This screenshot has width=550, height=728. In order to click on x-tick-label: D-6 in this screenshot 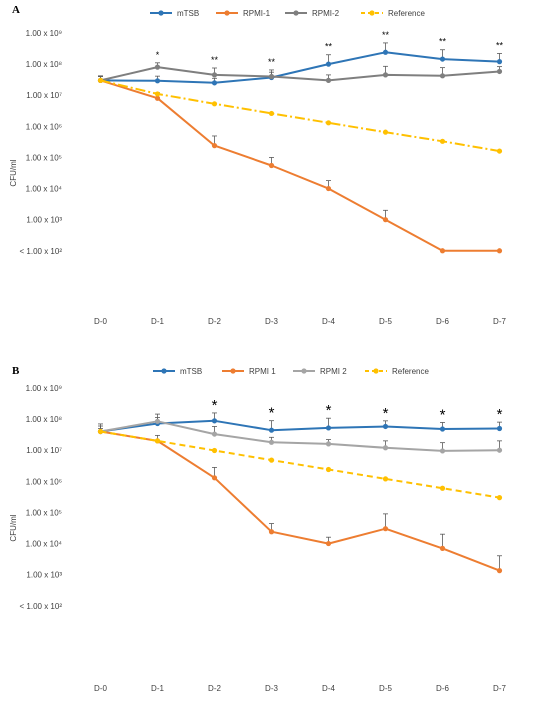, I will do `click(442, 688)`.